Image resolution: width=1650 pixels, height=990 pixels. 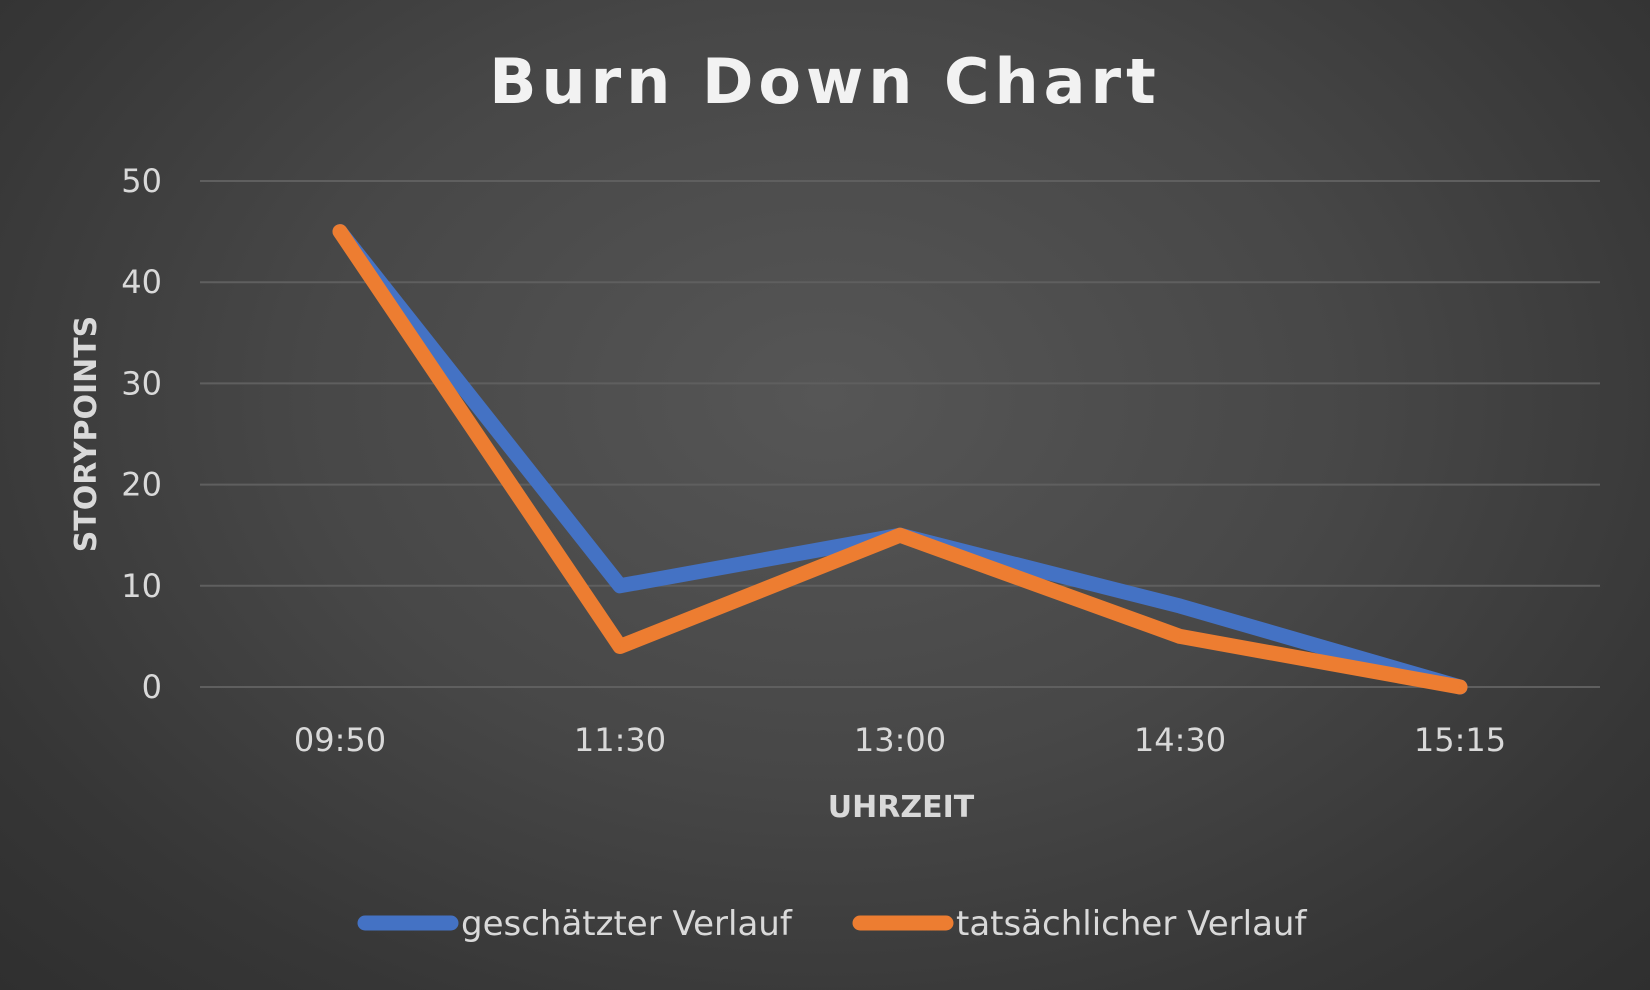 What do you see at coordinates (1460, 740) in the screenshot?
I see `x-tick-label: 15:15` at bounding box center [1460, 740].